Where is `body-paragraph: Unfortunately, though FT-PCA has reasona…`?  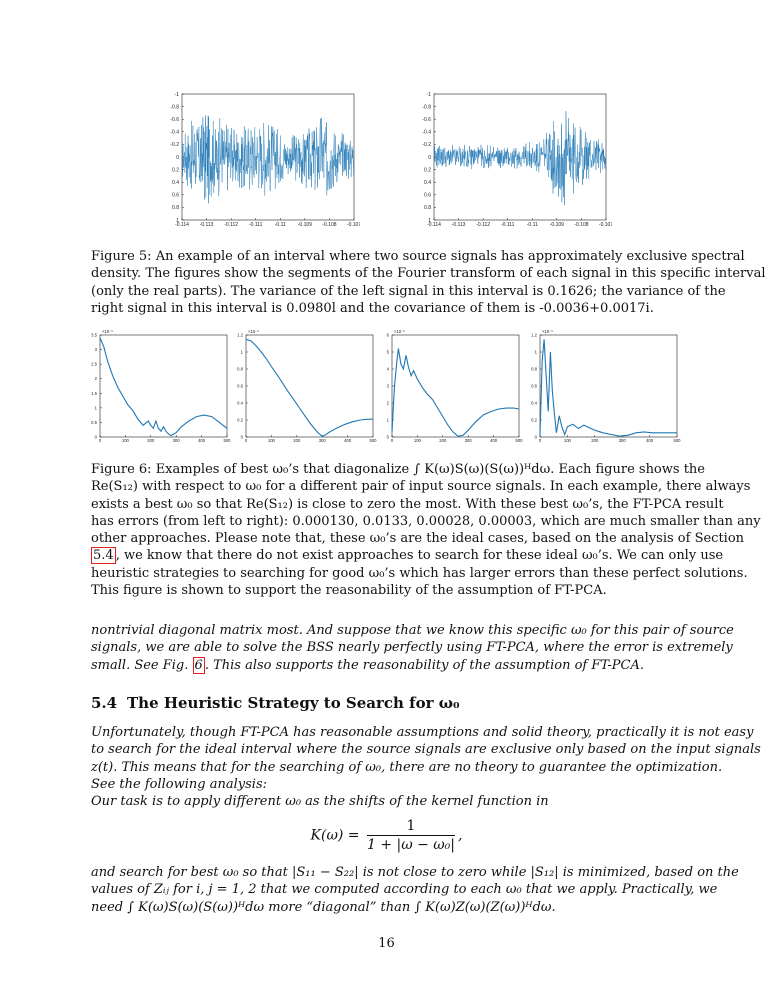
body-paragraph: Unfortunately, though FT-PCA has reasona… is located at coordinates (426, 767).